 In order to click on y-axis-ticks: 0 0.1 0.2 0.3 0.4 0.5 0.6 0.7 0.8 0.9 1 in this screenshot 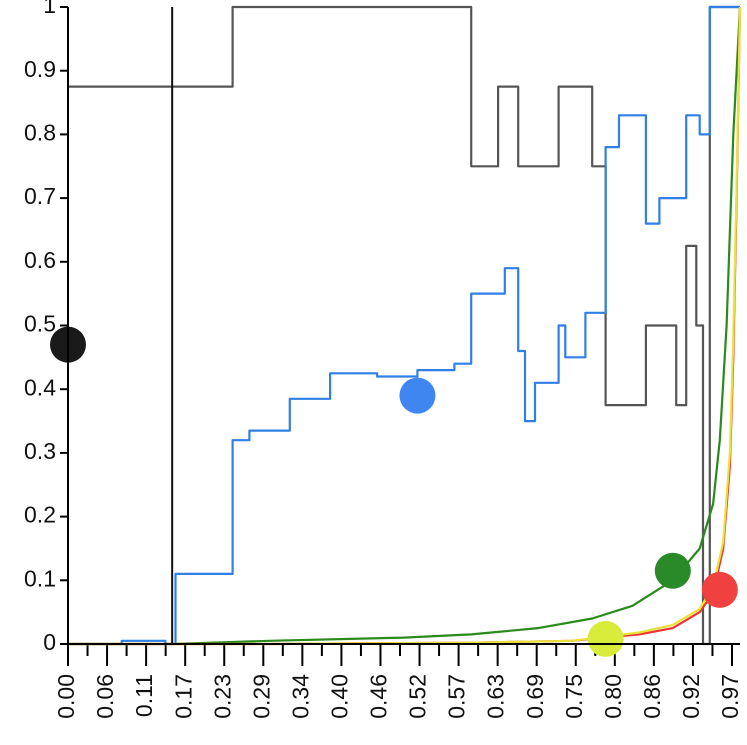, I will do `click(46, 327)`.